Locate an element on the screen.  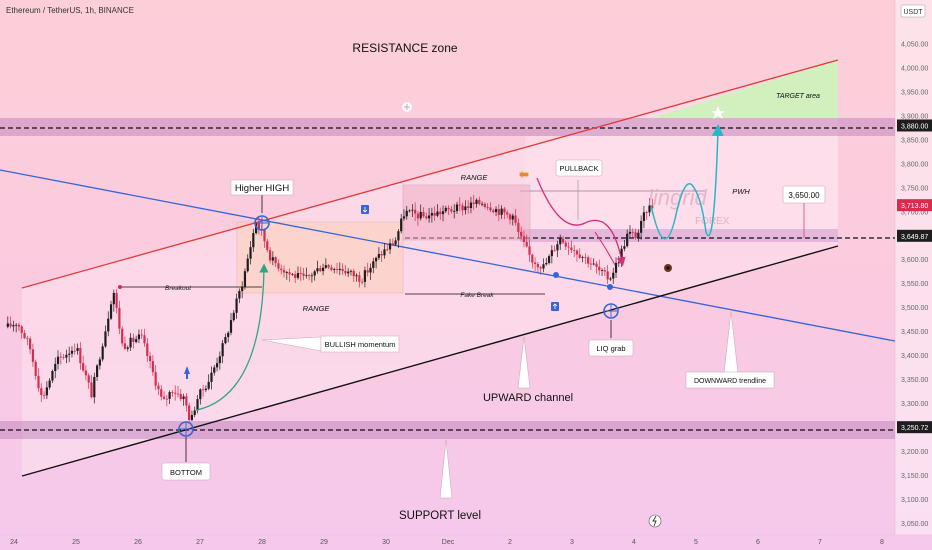
price-tag-label: 3,649.87 is located at coordinates (914, 237).